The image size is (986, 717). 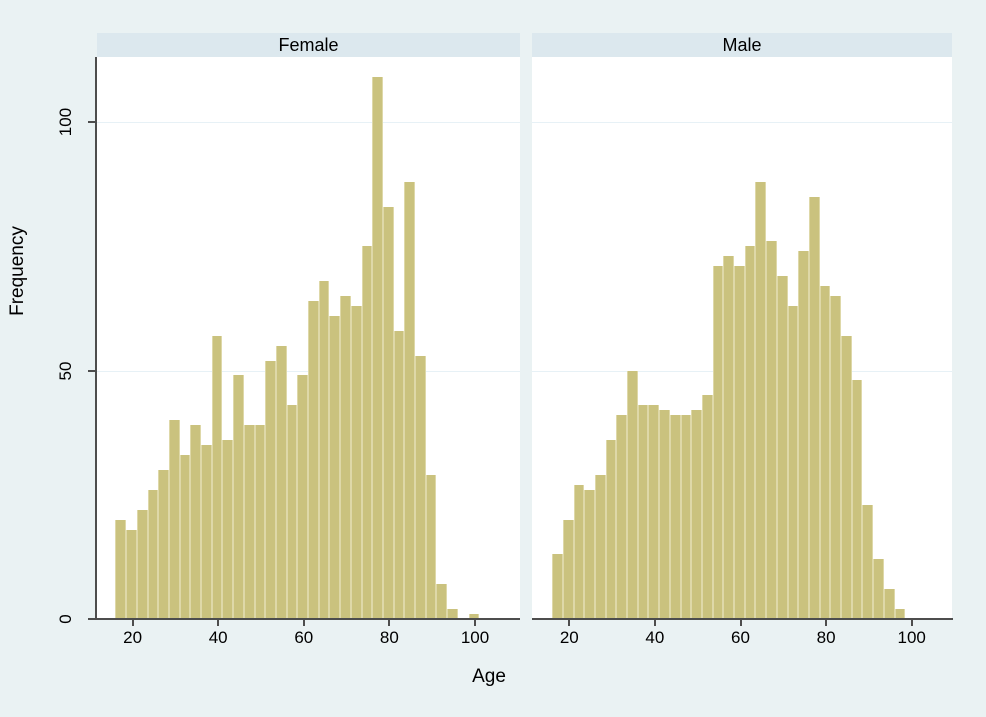 I want to click on panel-header-male: Male, so click(x=742, y=45).